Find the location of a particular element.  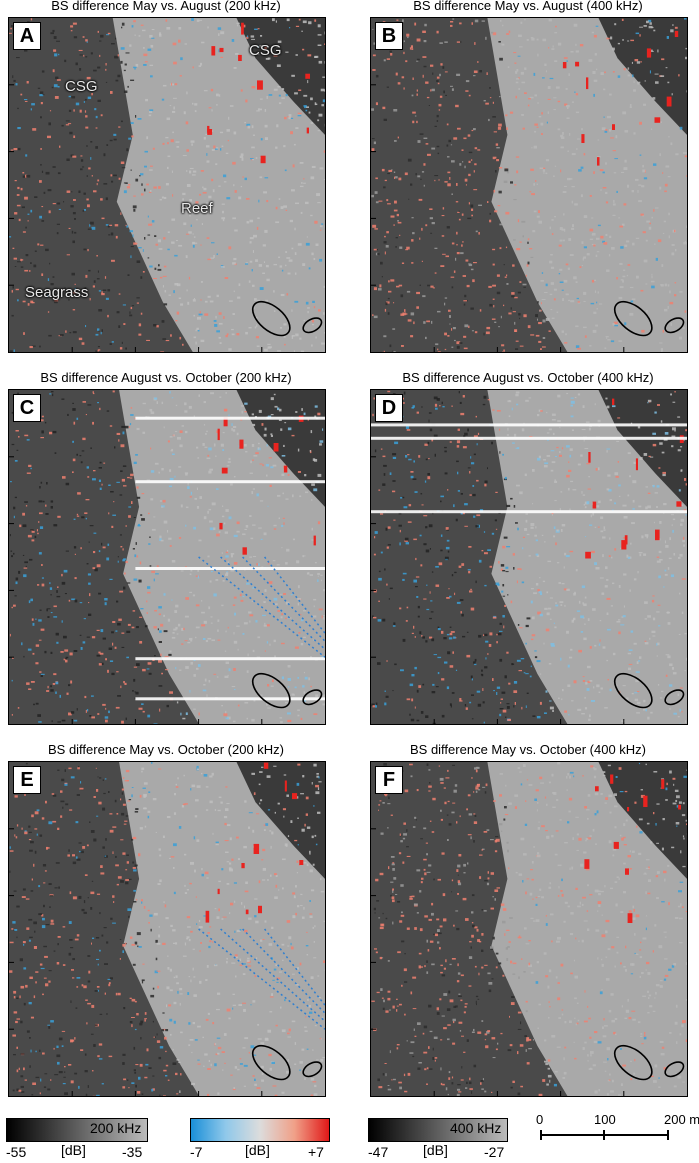

colorbar-200khz is located at coordinates (77, 1130).